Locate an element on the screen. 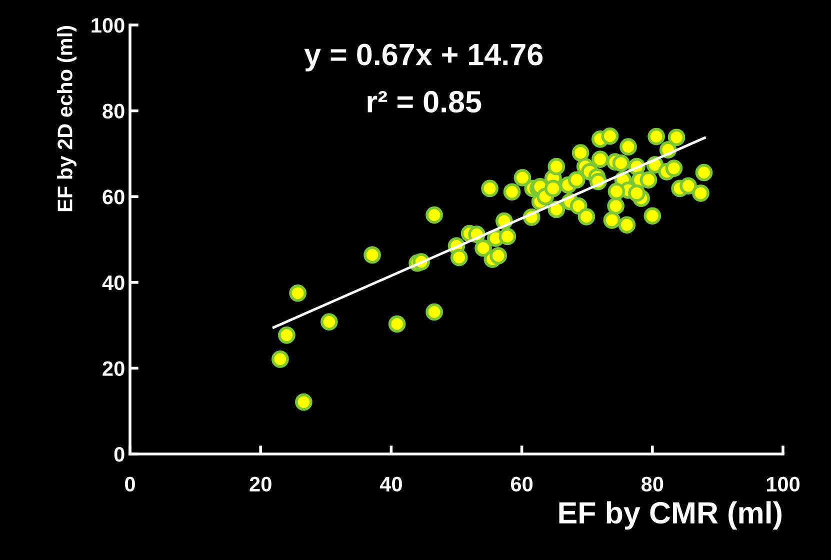 This screenshot has height=560, width=831. annotation: y = 0.67x + 14.76 is located at coordinates (423, 58).